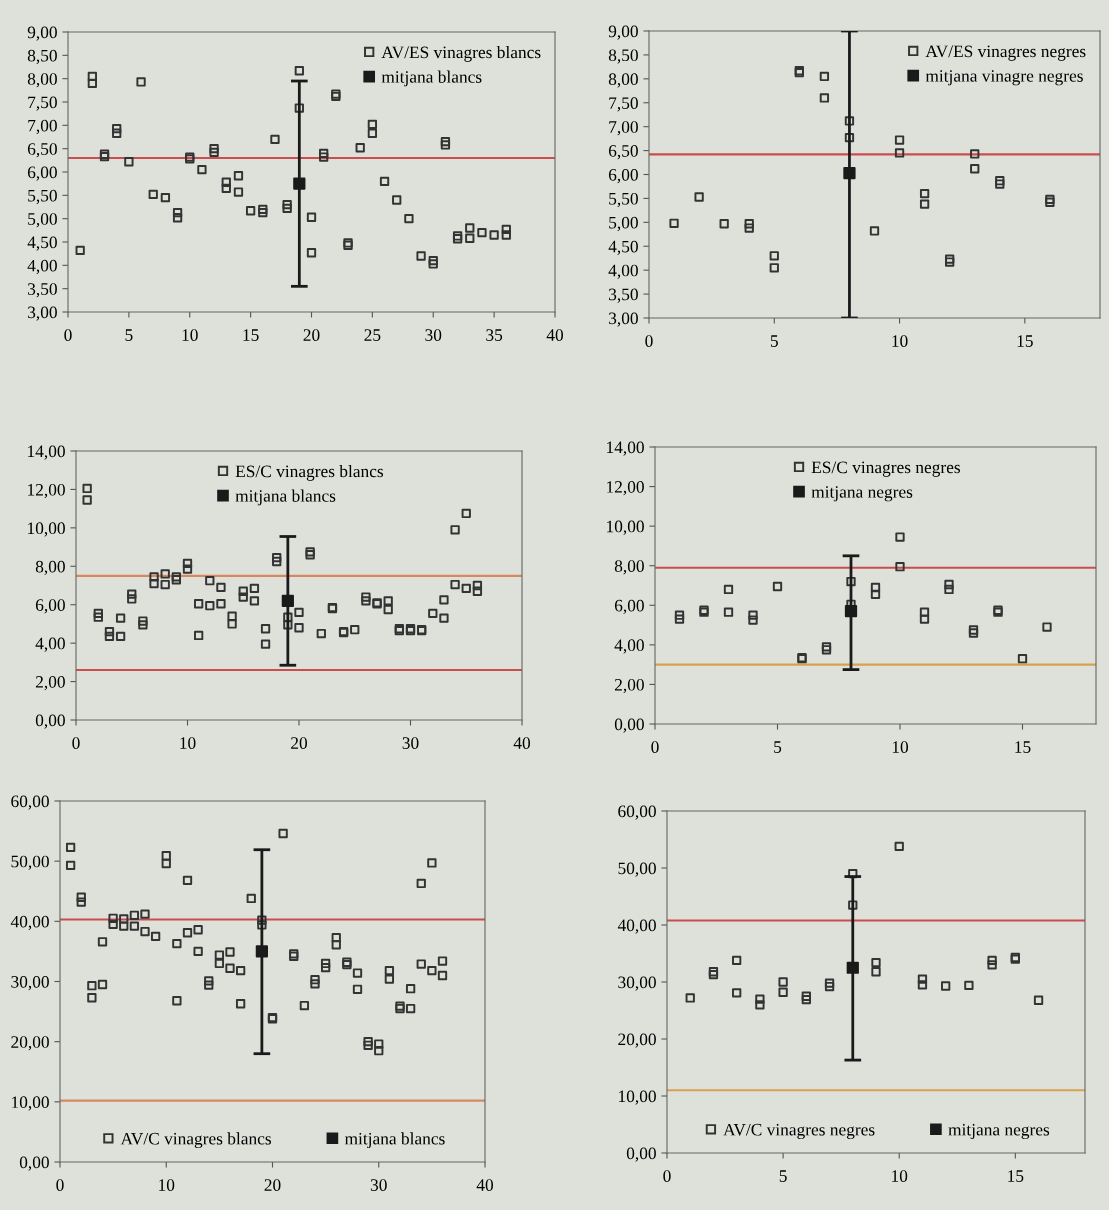 Image resolution: width=1109 pixels, height=1210 pixels. Describe the element at coordinates (461, 53) in the screenshot. I see `legend-label: AV/ES vinagres blancs` at that location.